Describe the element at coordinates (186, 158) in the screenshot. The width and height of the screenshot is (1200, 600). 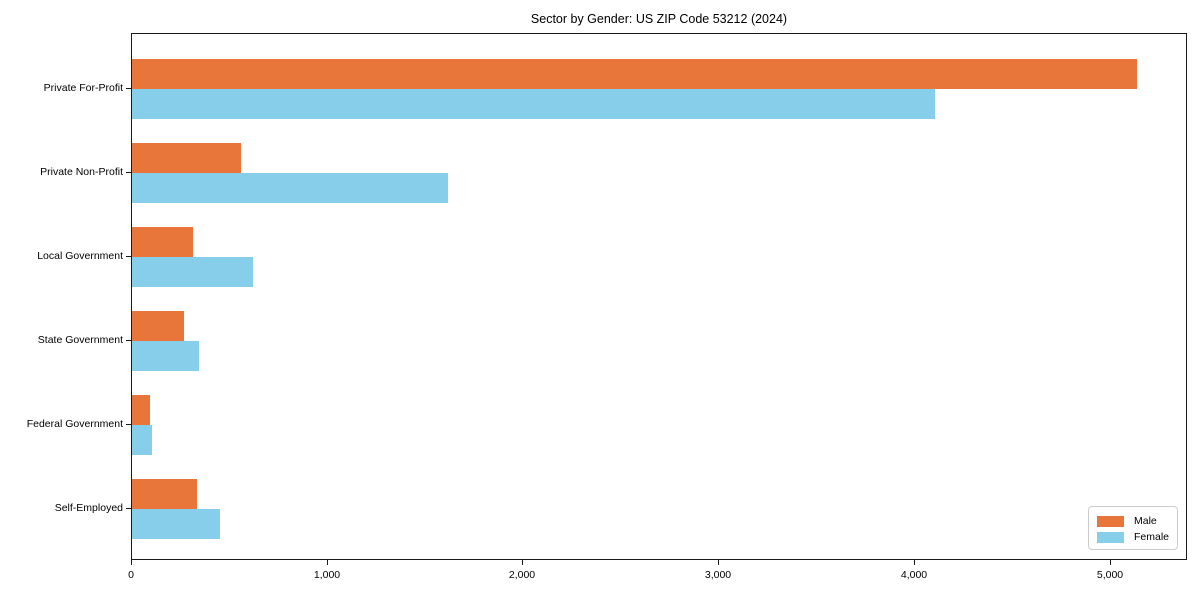
I see `bar-male-private-non-profit` at that location.